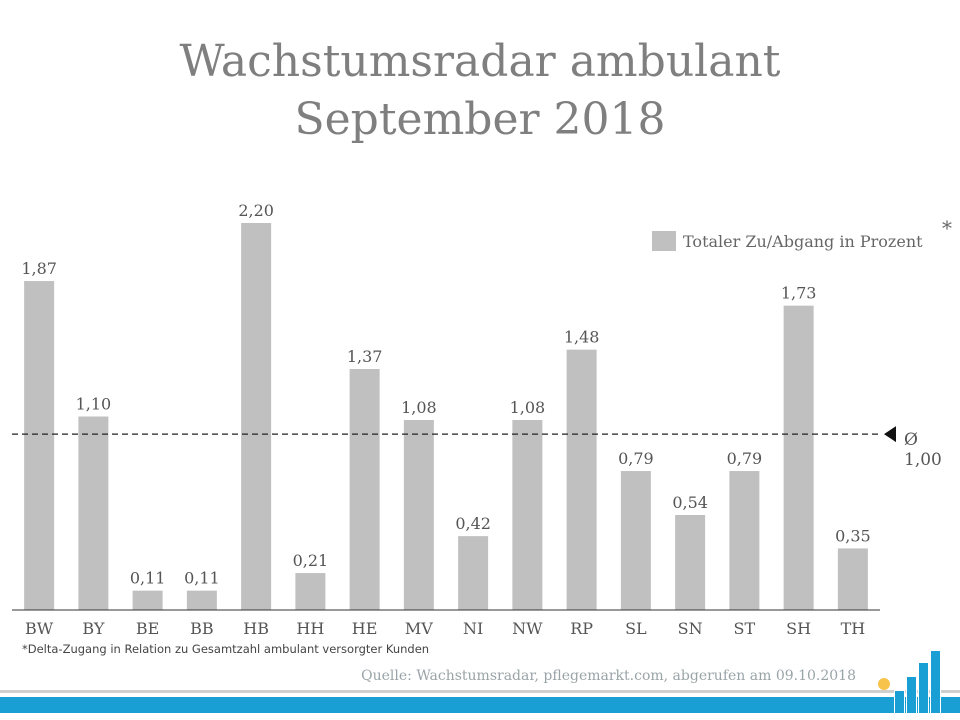 The height and width of the screenshot is (720, 960). Describe the element at coordinates (690, 562) in the screenshot. I see `bar-sn` at that location.